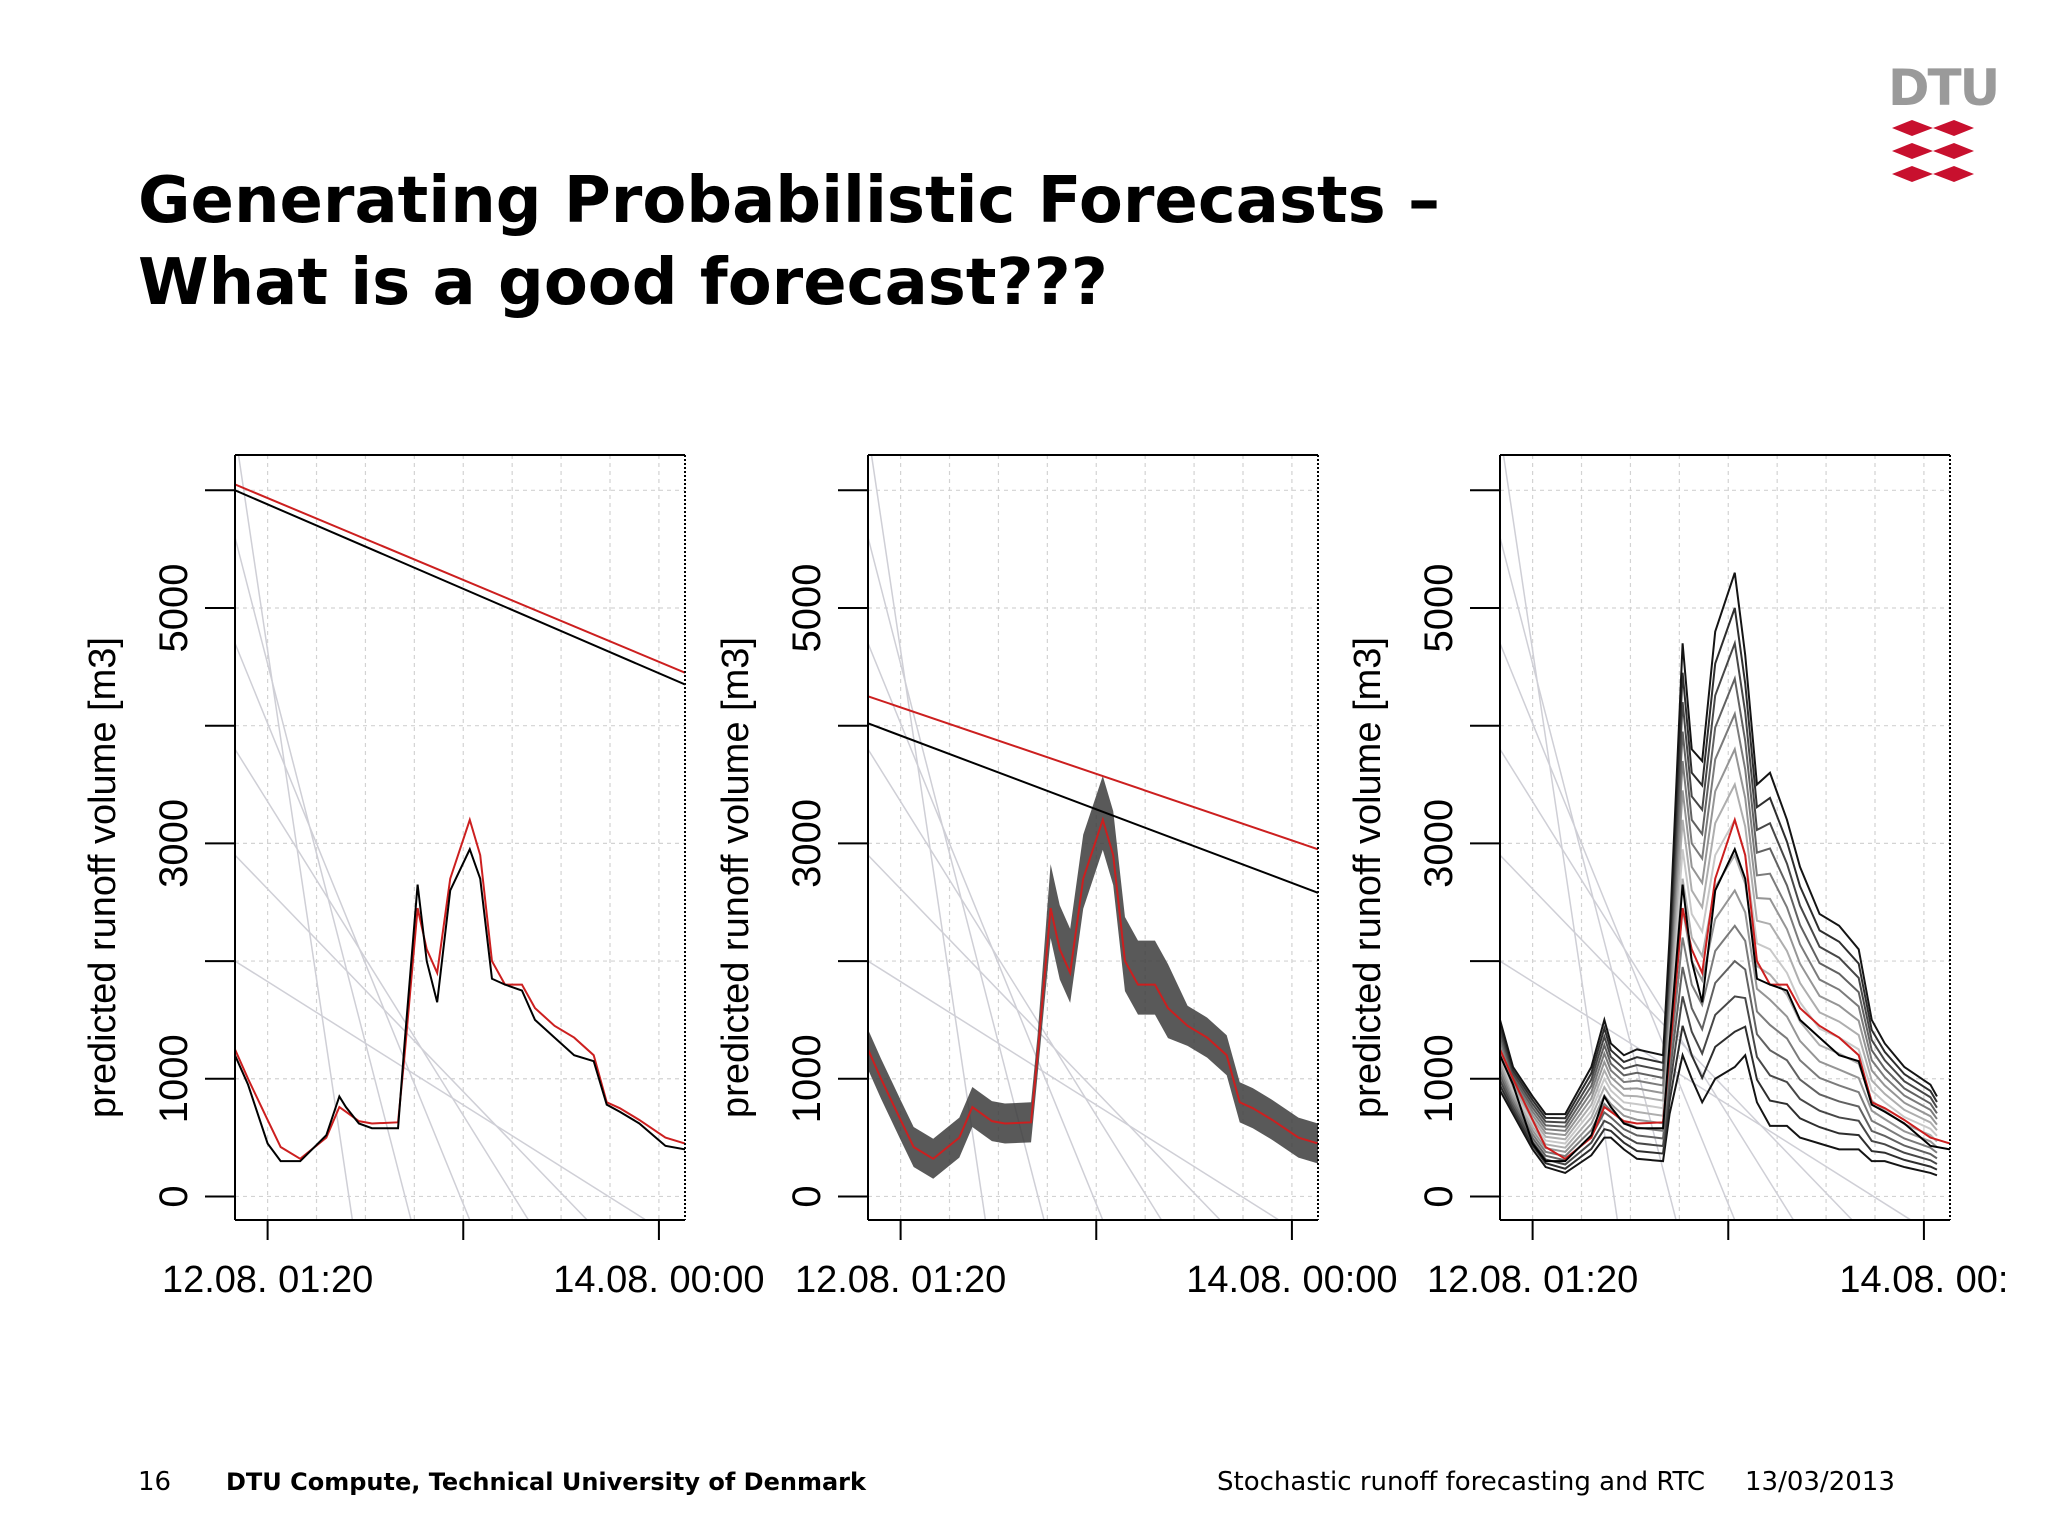 The height and width of the screenshot is (1536, 2048). What do you see at coordinates (1923, 1280) in the screenshot?
I see `x-tick-label: 14.08. 00:` at bounding box center [1923, 1280].